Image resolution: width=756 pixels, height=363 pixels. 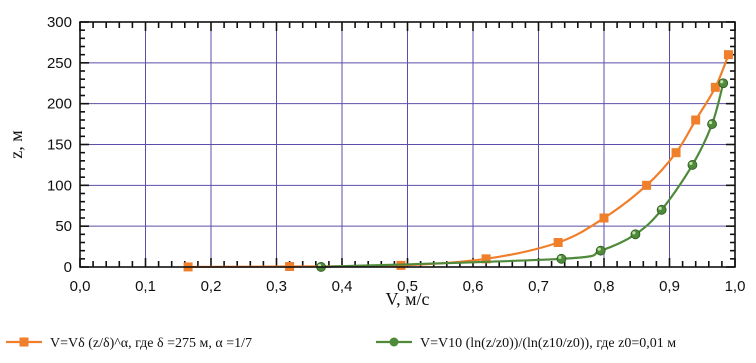 I want to click on x-tick-label: 0,5, so click(x=407, y=286).